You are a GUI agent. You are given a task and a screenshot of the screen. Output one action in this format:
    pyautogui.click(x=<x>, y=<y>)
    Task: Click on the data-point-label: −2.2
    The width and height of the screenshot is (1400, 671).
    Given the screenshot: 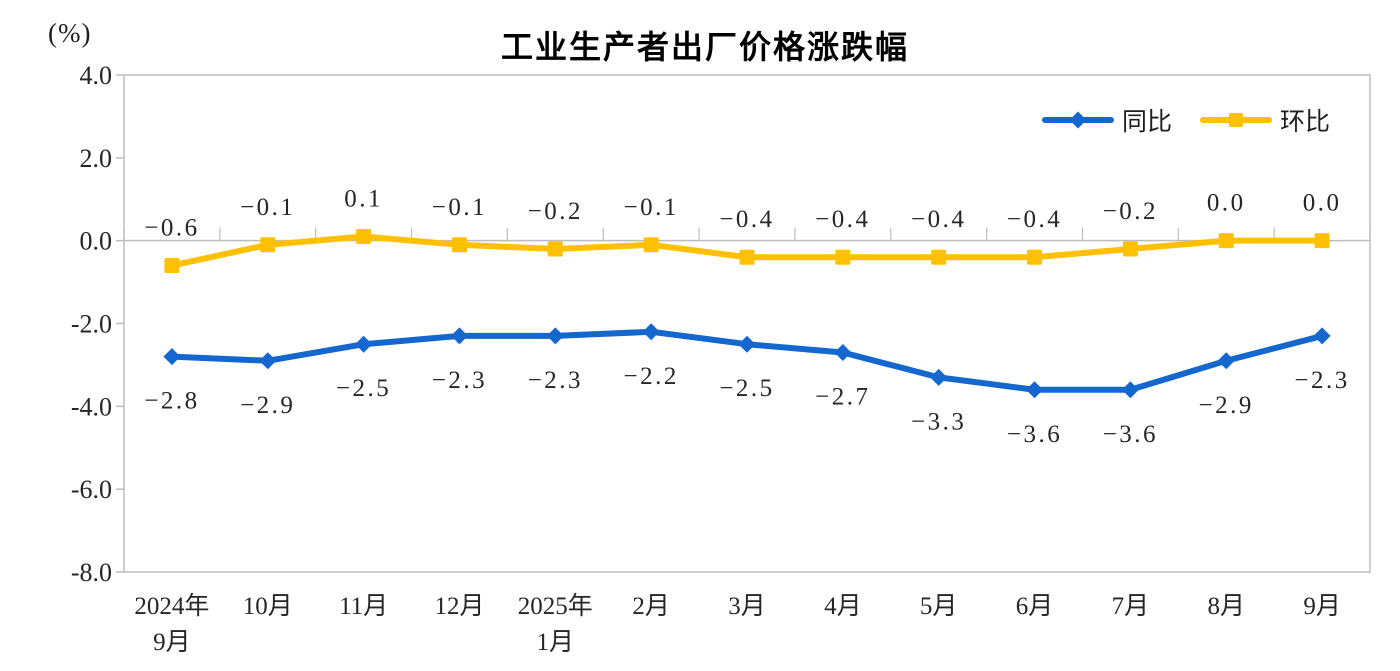 What is the action you would take?
    pyautogui.click(x=650, y=376)
    